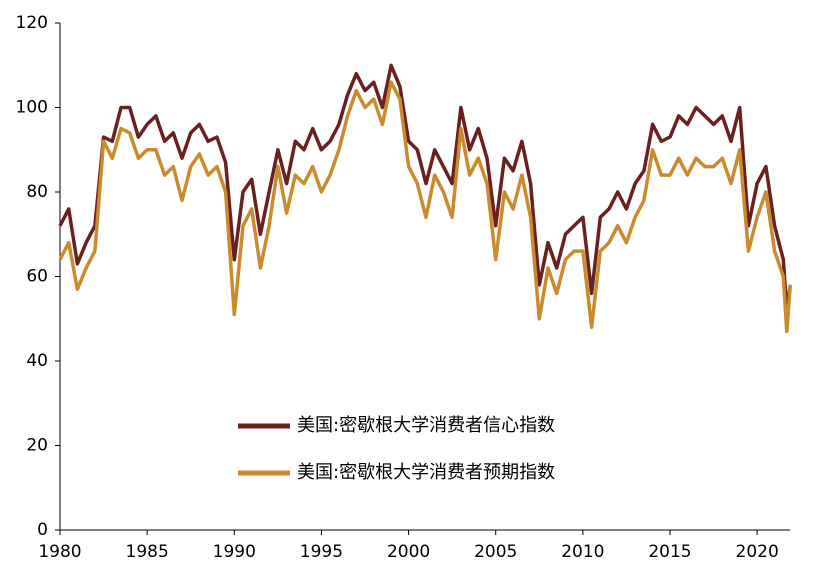  Describe the element at coordinates (37, 277) in the screenshot. I see `y-tick-label: 60` at that location.